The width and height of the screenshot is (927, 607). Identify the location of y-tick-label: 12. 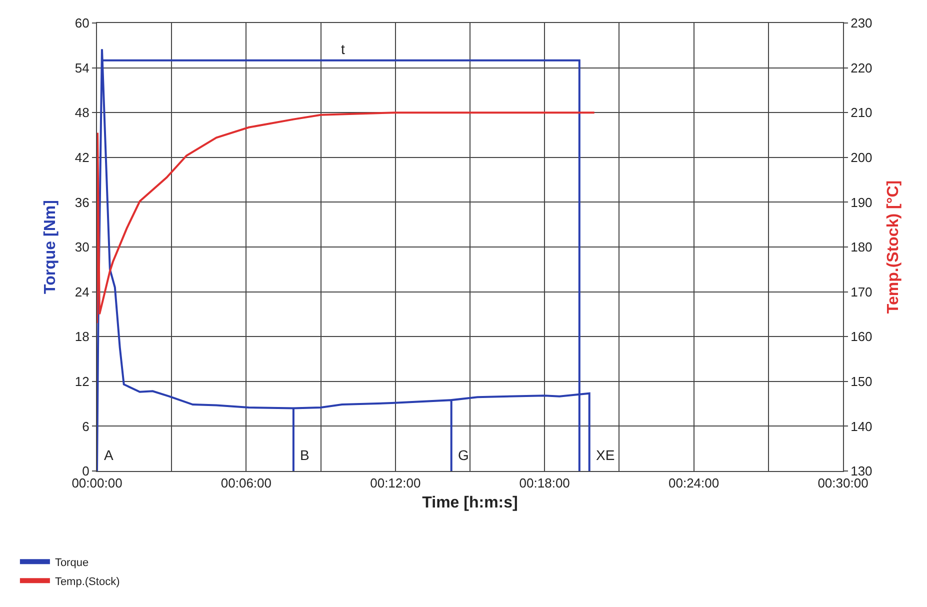
(82, 381).